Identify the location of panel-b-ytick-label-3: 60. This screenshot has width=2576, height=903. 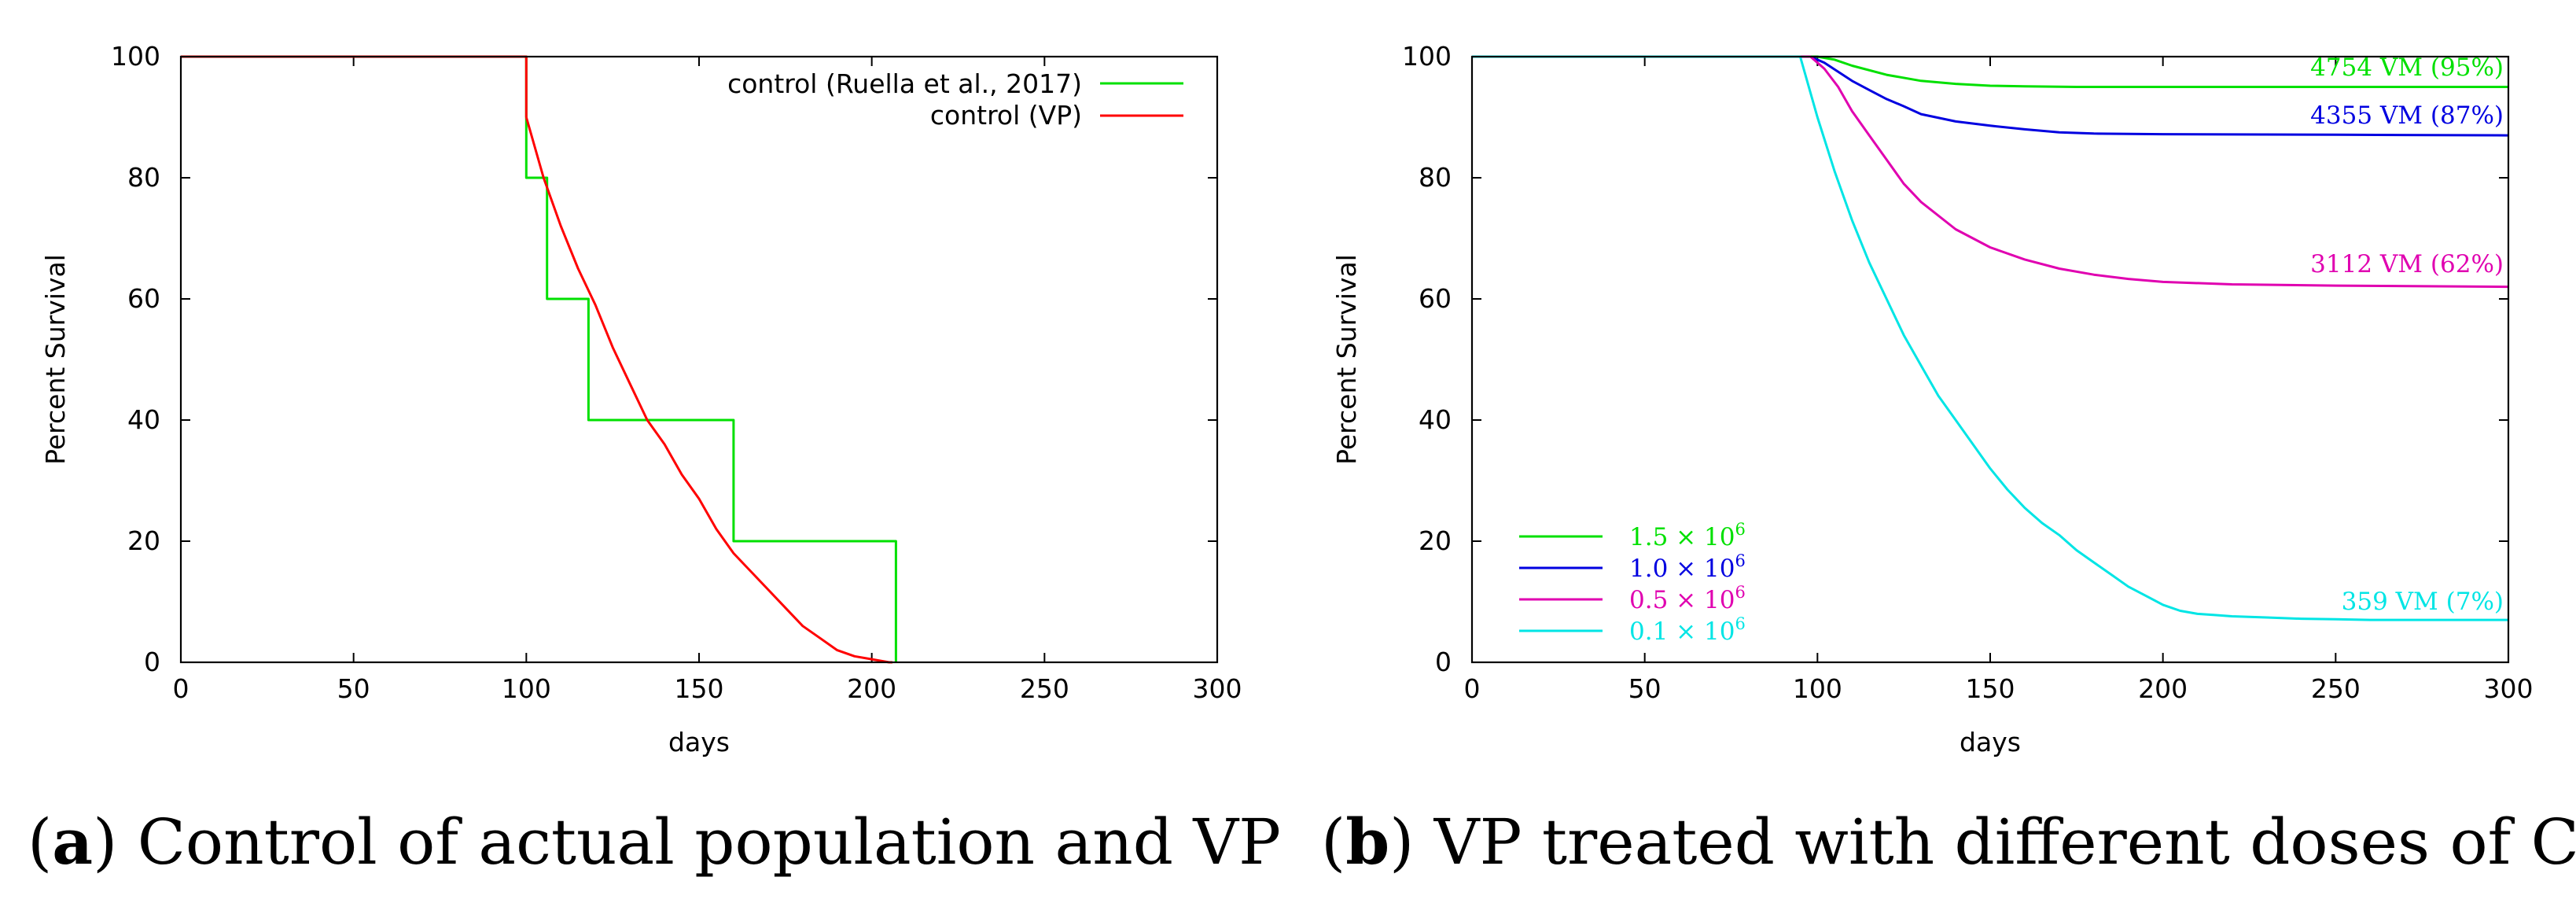
(1435, 298).